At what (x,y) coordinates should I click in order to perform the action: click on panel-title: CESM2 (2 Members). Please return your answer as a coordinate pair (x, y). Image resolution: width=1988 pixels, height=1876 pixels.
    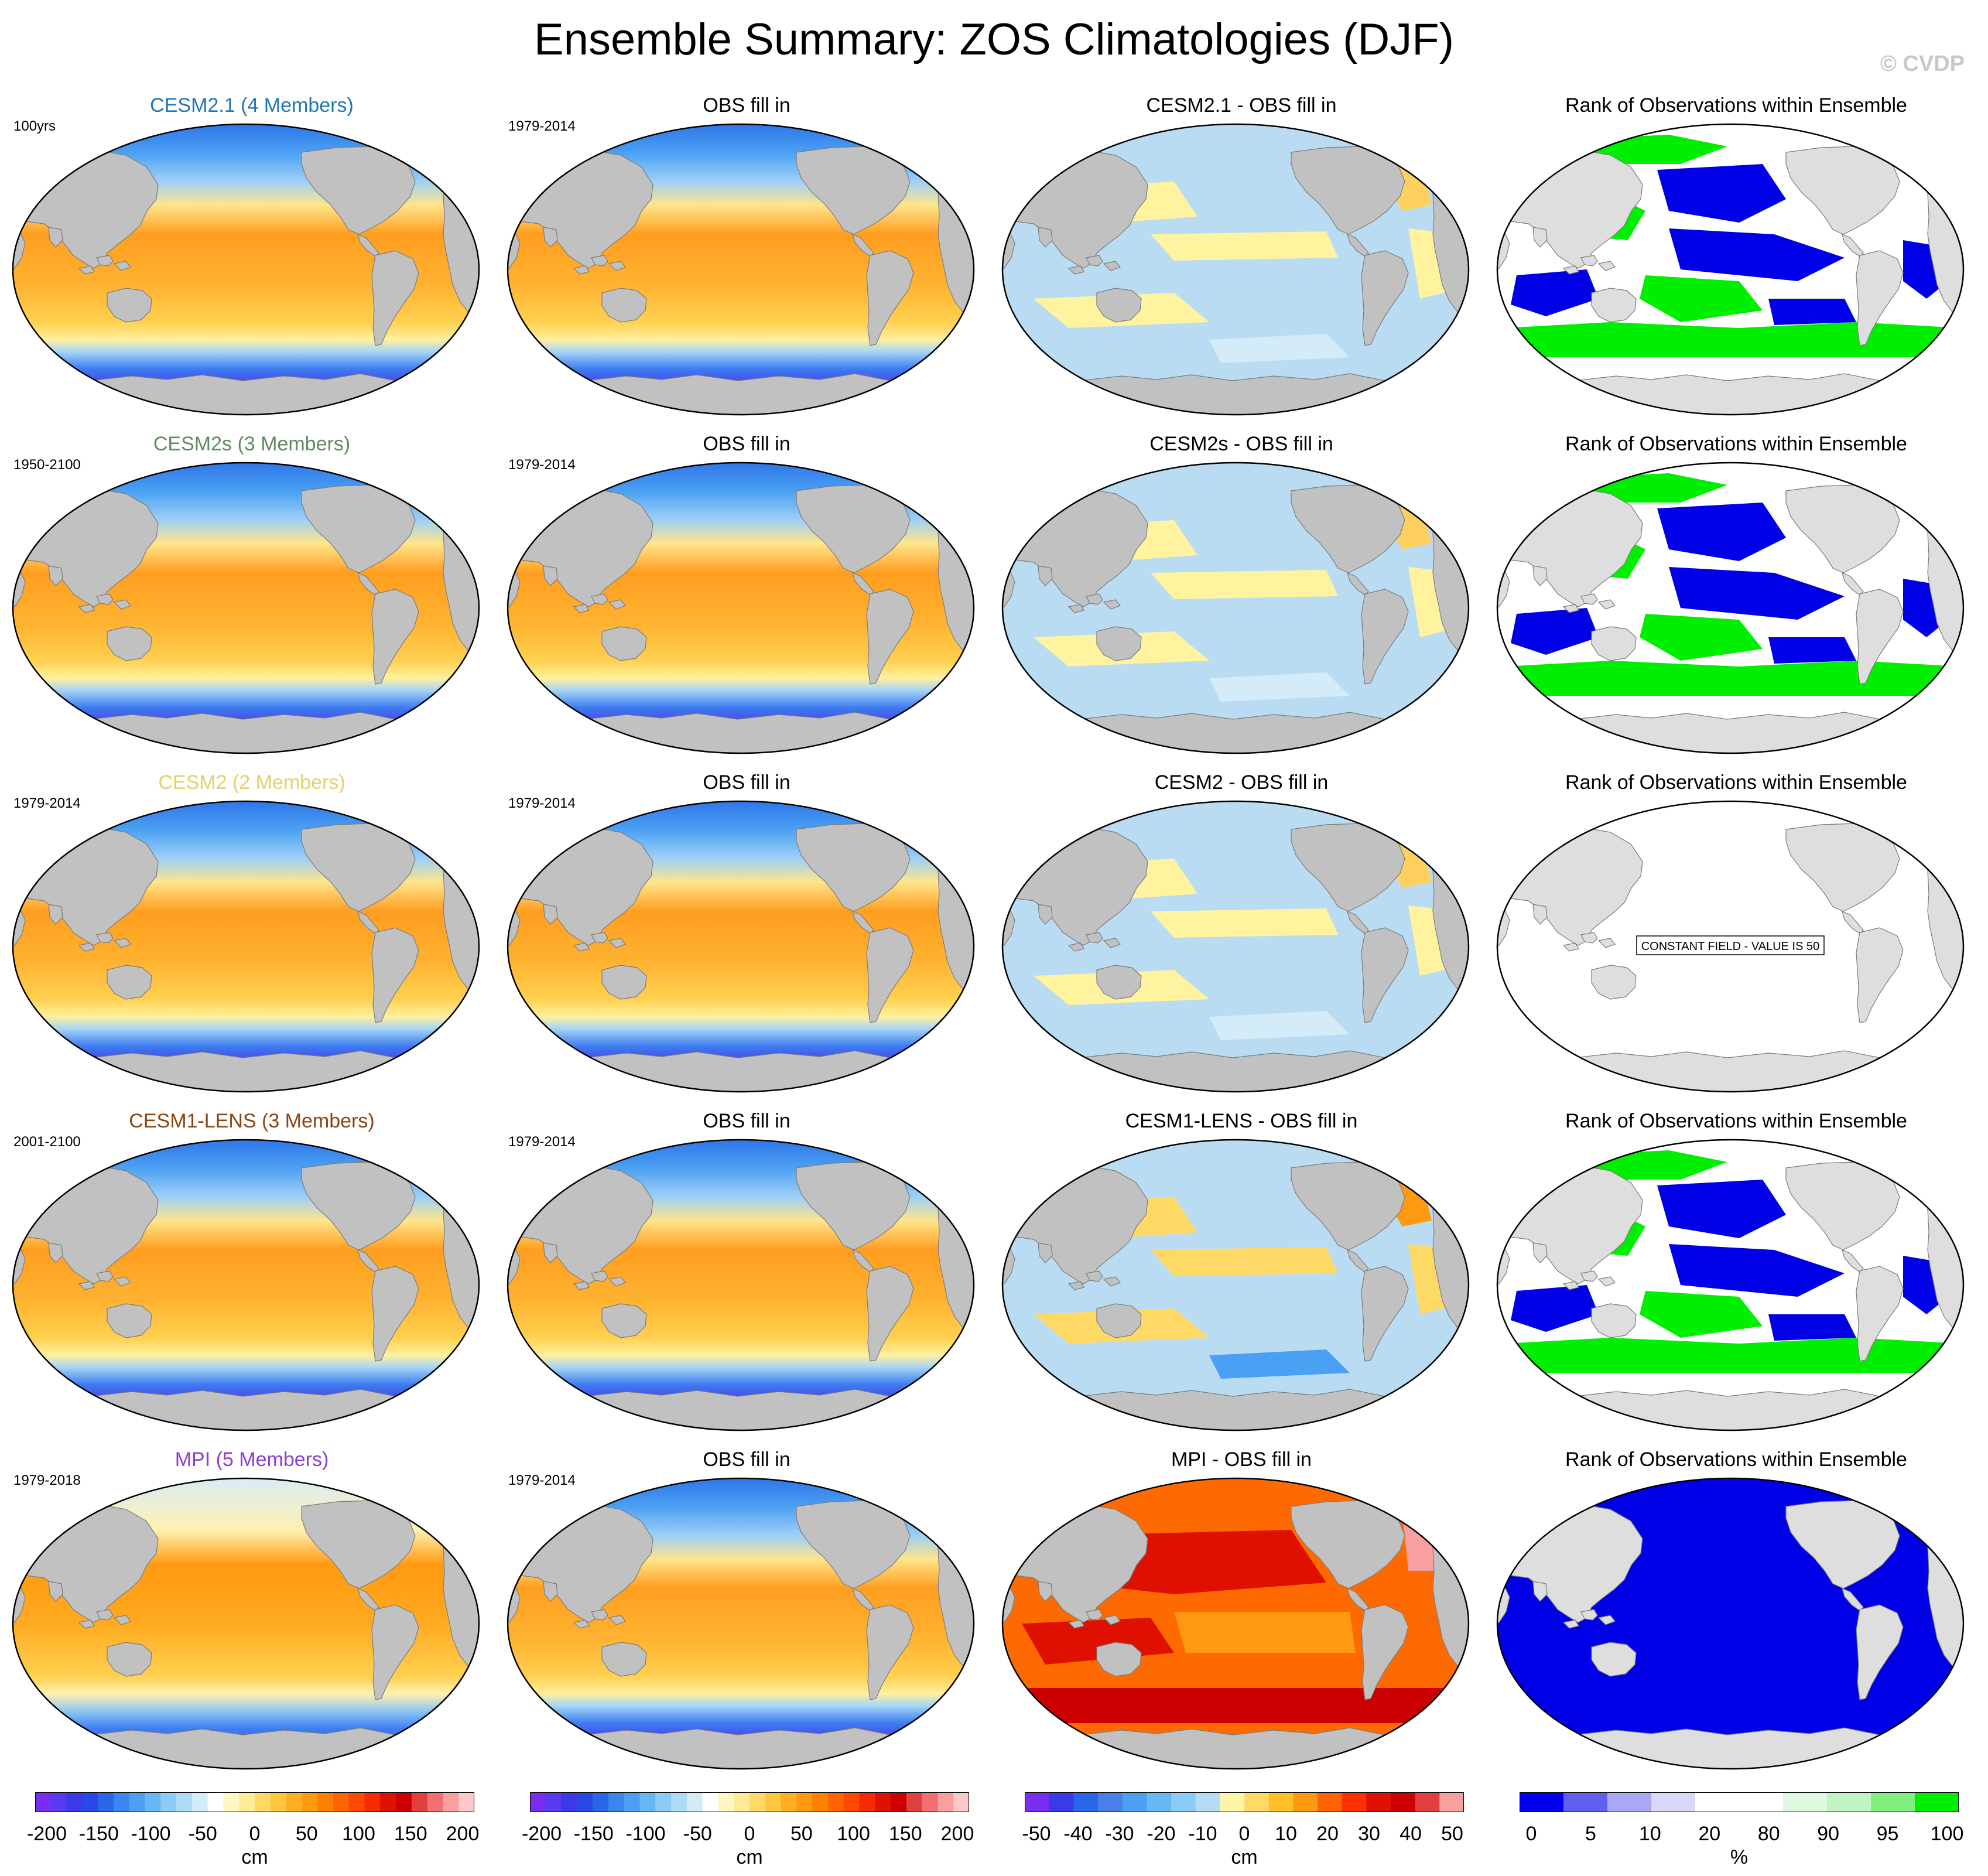
    Looking at the image, I should click on (251, 782).